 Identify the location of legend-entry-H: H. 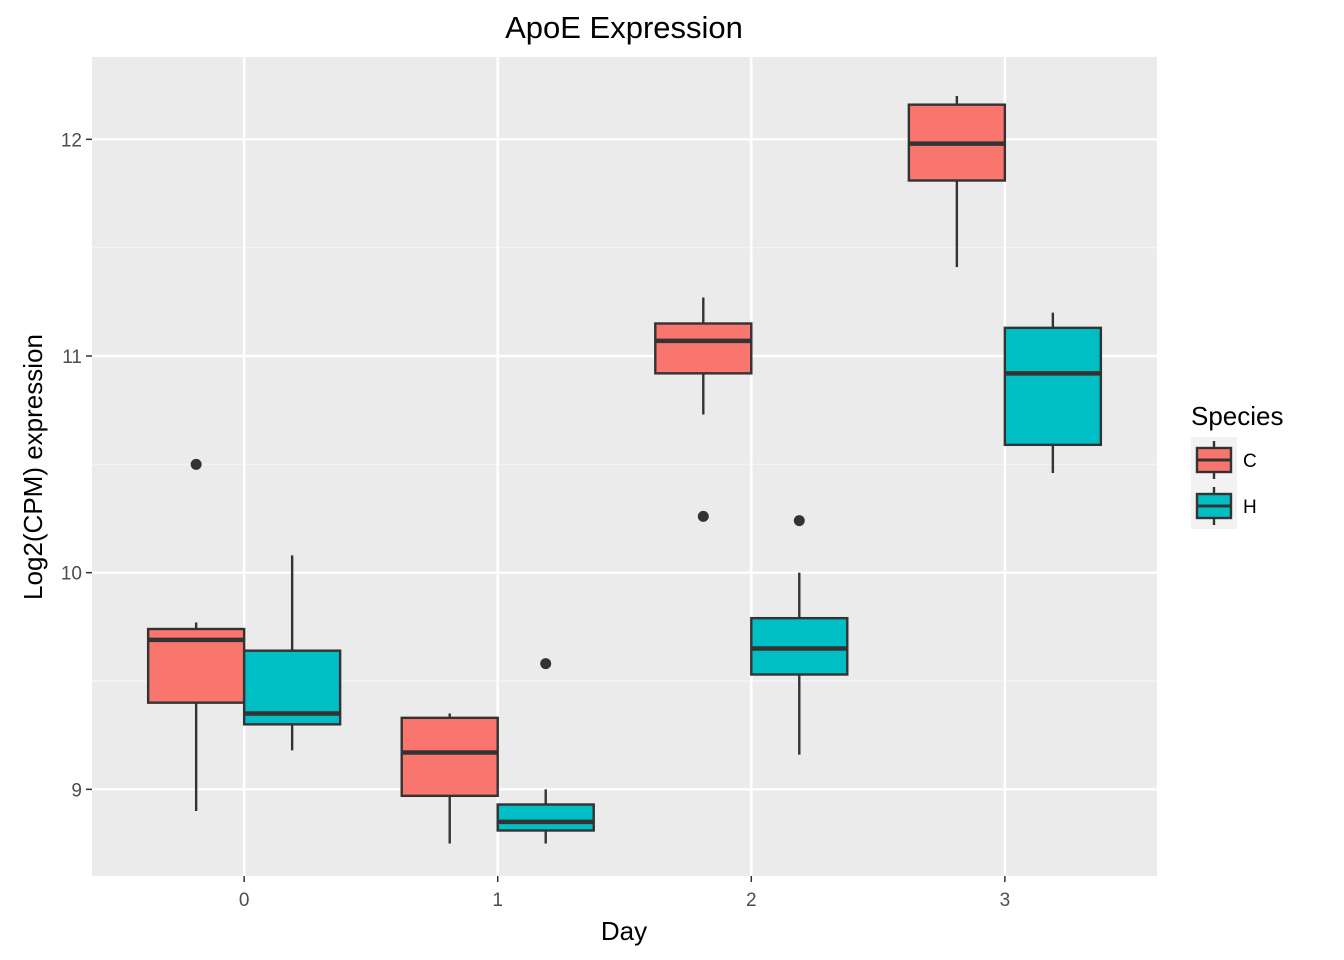
(1224, 506).